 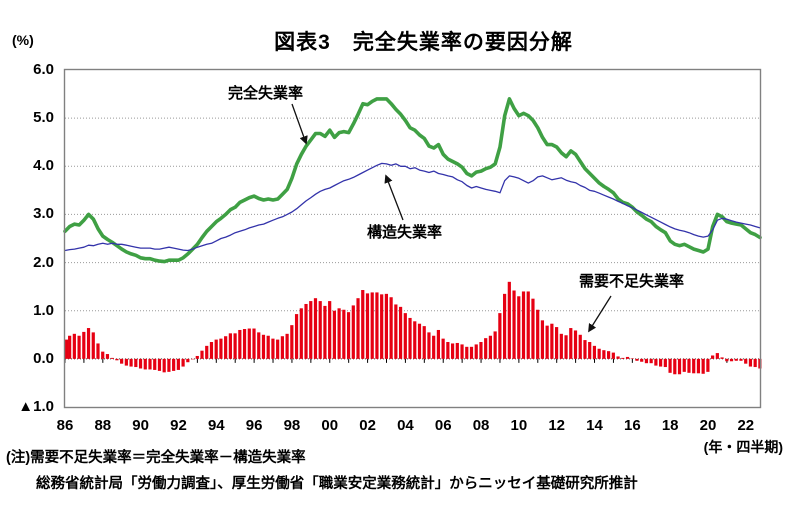 What do you see at coordinates (65, 425) in the screenshot?
I see `x-tick-label: 86` at bounding box center [65, 425].